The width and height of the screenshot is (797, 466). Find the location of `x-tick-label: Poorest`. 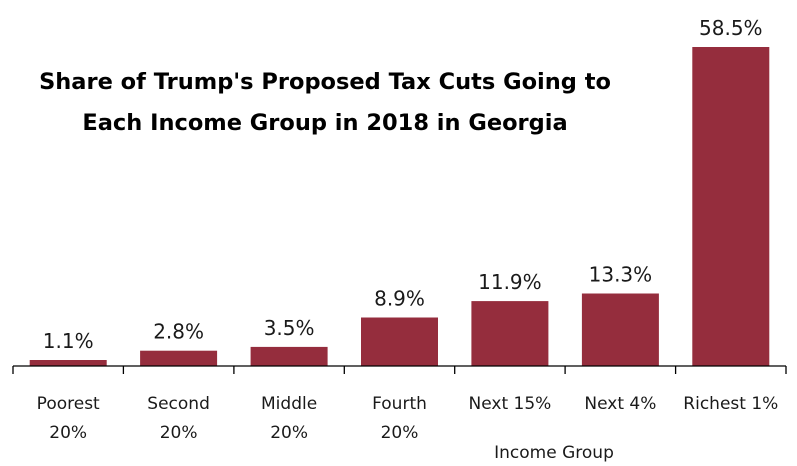

x-tick-label: Poorest is located at coordinates (68, 404).